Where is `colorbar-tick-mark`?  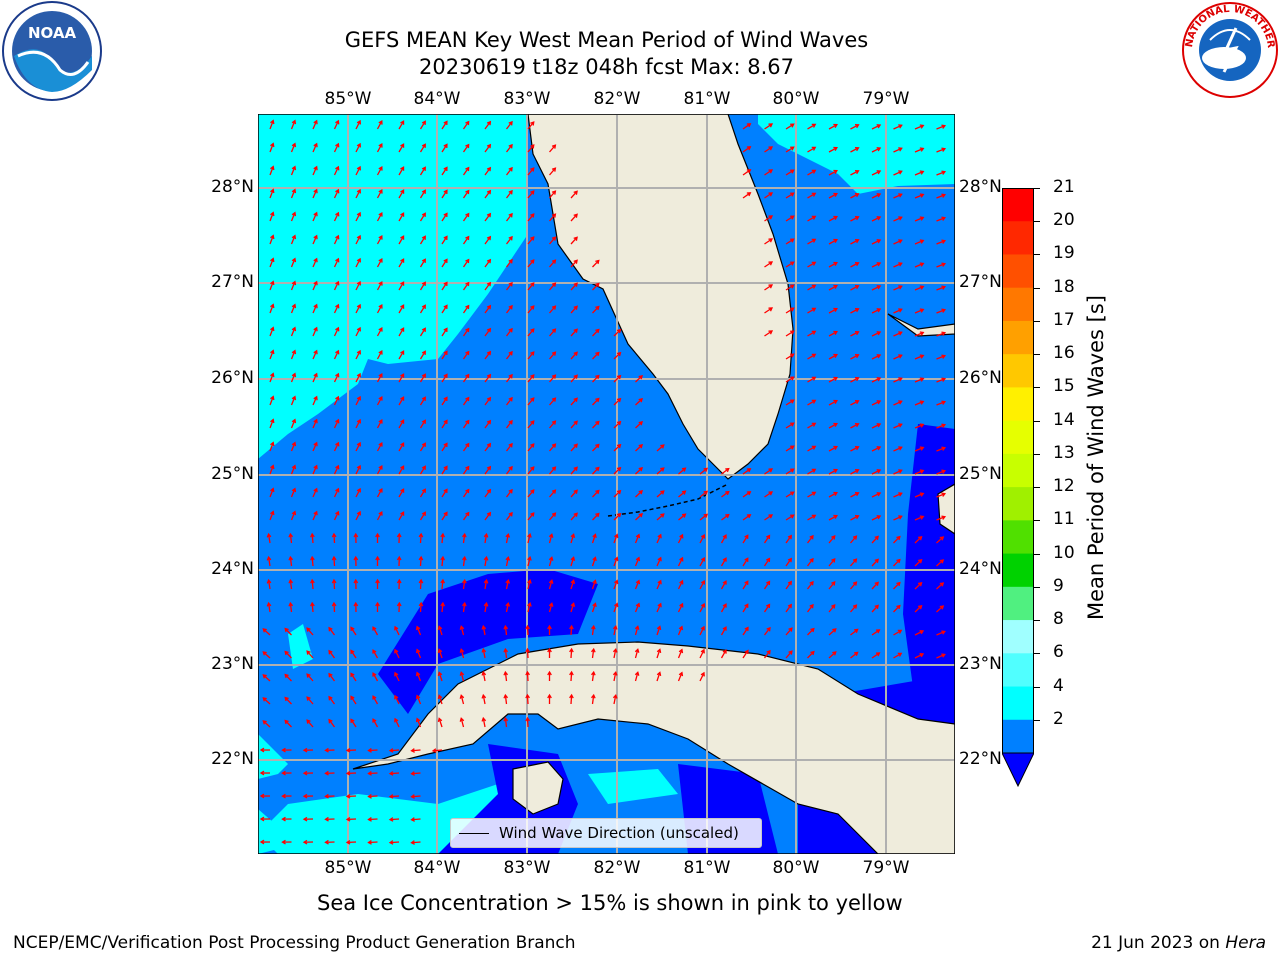
colorbar-tick-mark is located at coordinates (1037, 687).